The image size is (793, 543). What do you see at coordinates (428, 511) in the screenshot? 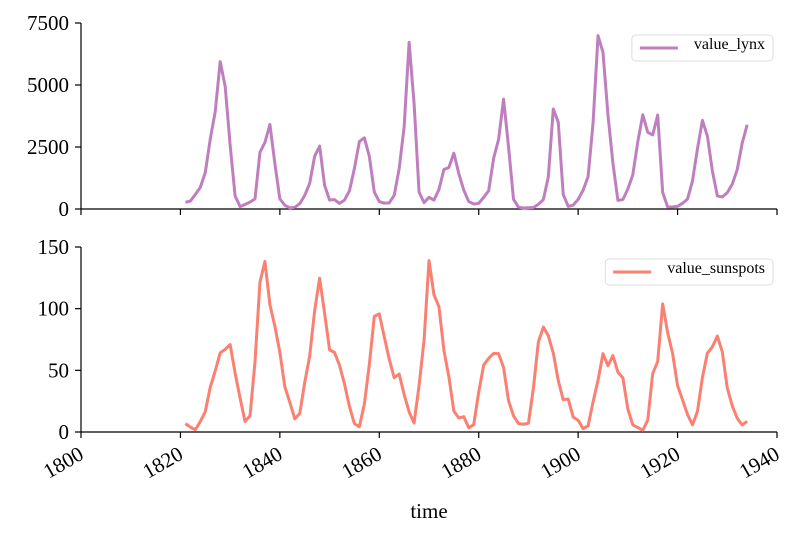
I see `x-axis-label: time` at bounding box center [428, 511].